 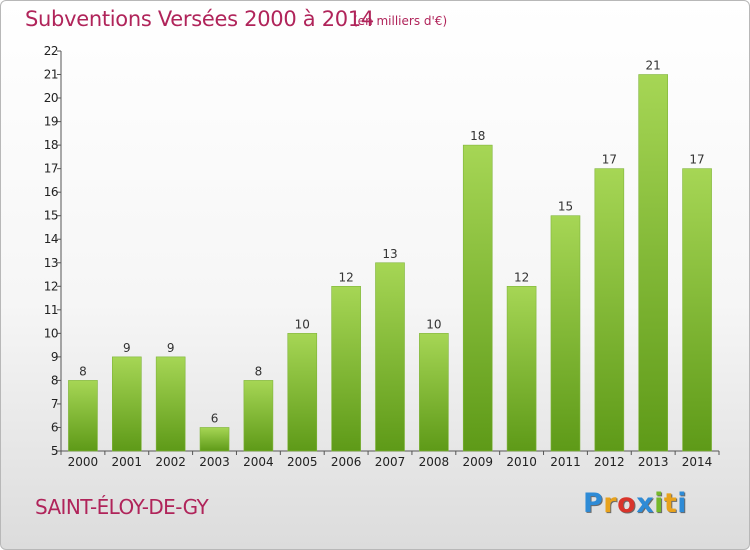 I want to click on y-tick-label: 5, so click(x=54, y=451).